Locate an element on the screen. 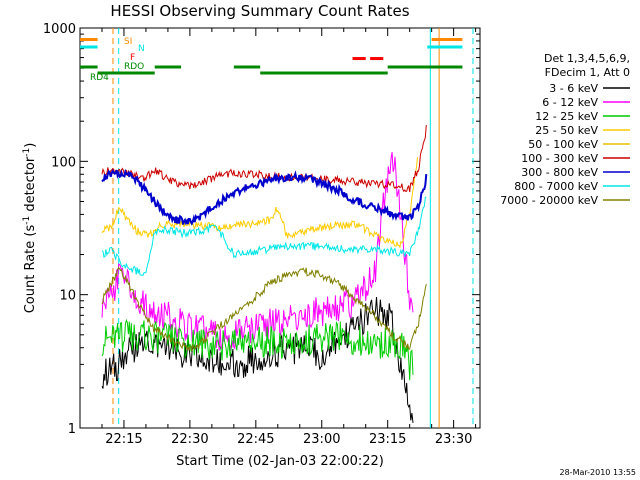  y-axis-label: Count Rate (s-1 detector-1) is located at coordinates (30, 228).